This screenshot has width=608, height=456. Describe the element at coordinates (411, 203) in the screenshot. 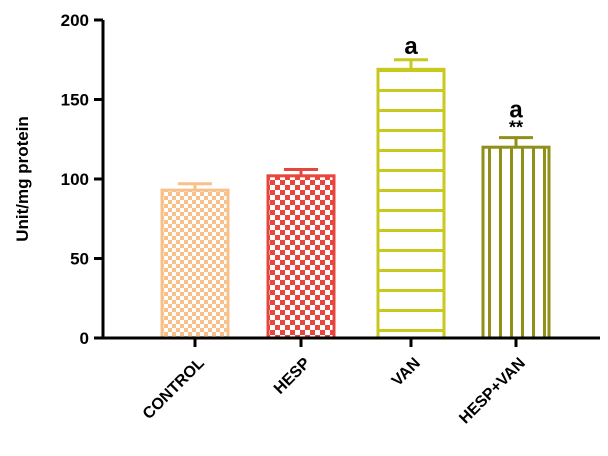

I see `bar-van` at that location.